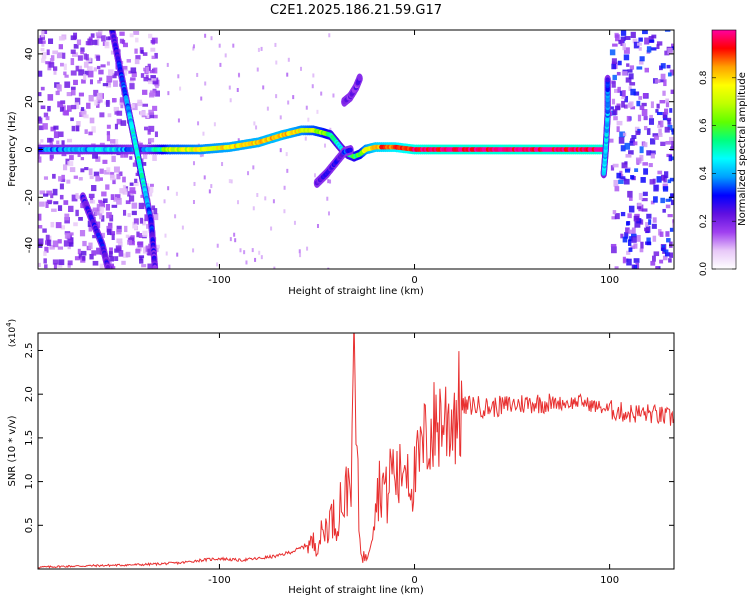 This screenshot has height=600, width=750. Describe the element at coordinates (359, 78) in the screenshot. I see `track-core` at that location.